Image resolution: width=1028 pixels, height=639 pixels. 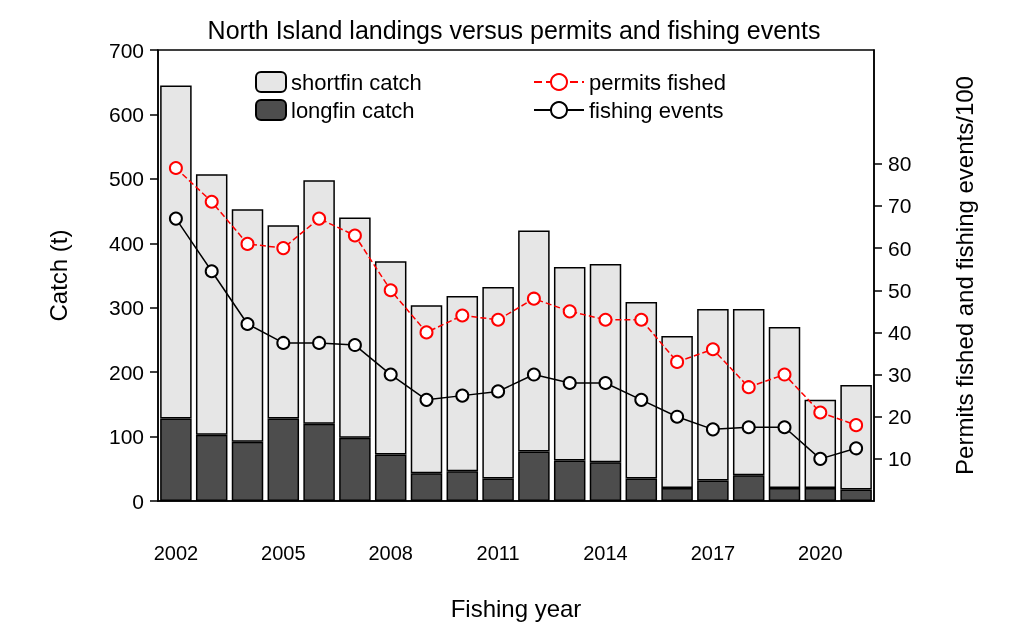 What do you see at coordinates (126, 243) in the screenshot?
I see `y-tick-label: 400` at bounding box center [126, 243].